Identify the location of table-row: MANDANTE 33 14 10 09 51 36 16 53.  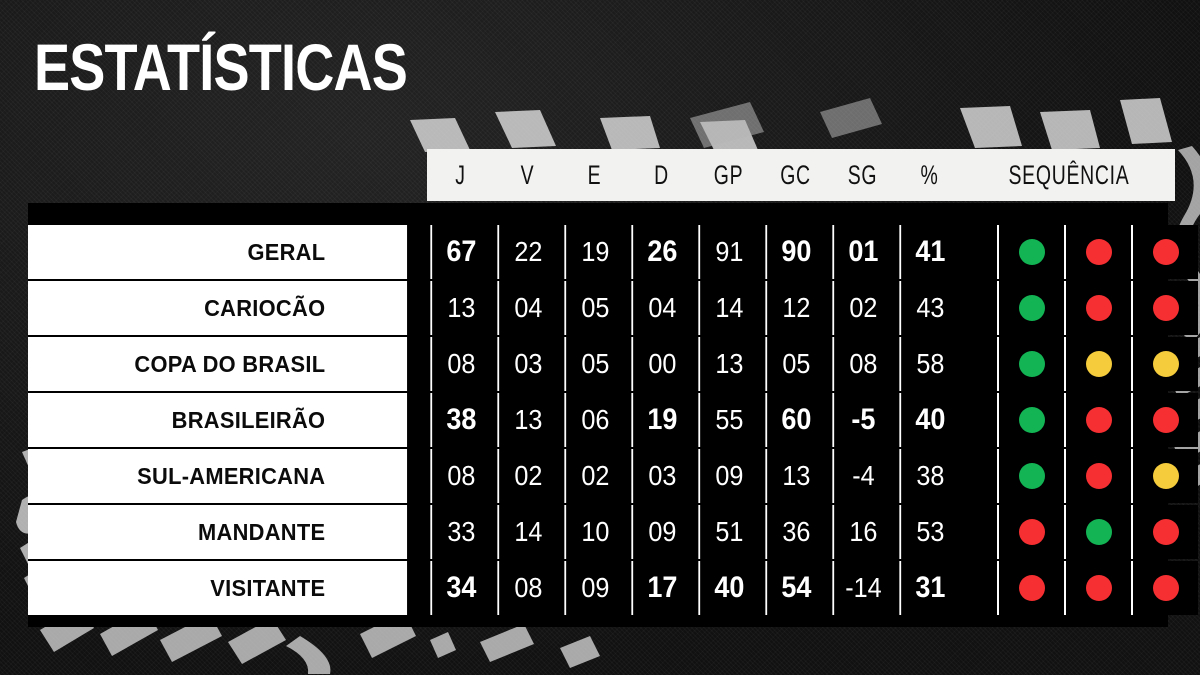
(613, 532).